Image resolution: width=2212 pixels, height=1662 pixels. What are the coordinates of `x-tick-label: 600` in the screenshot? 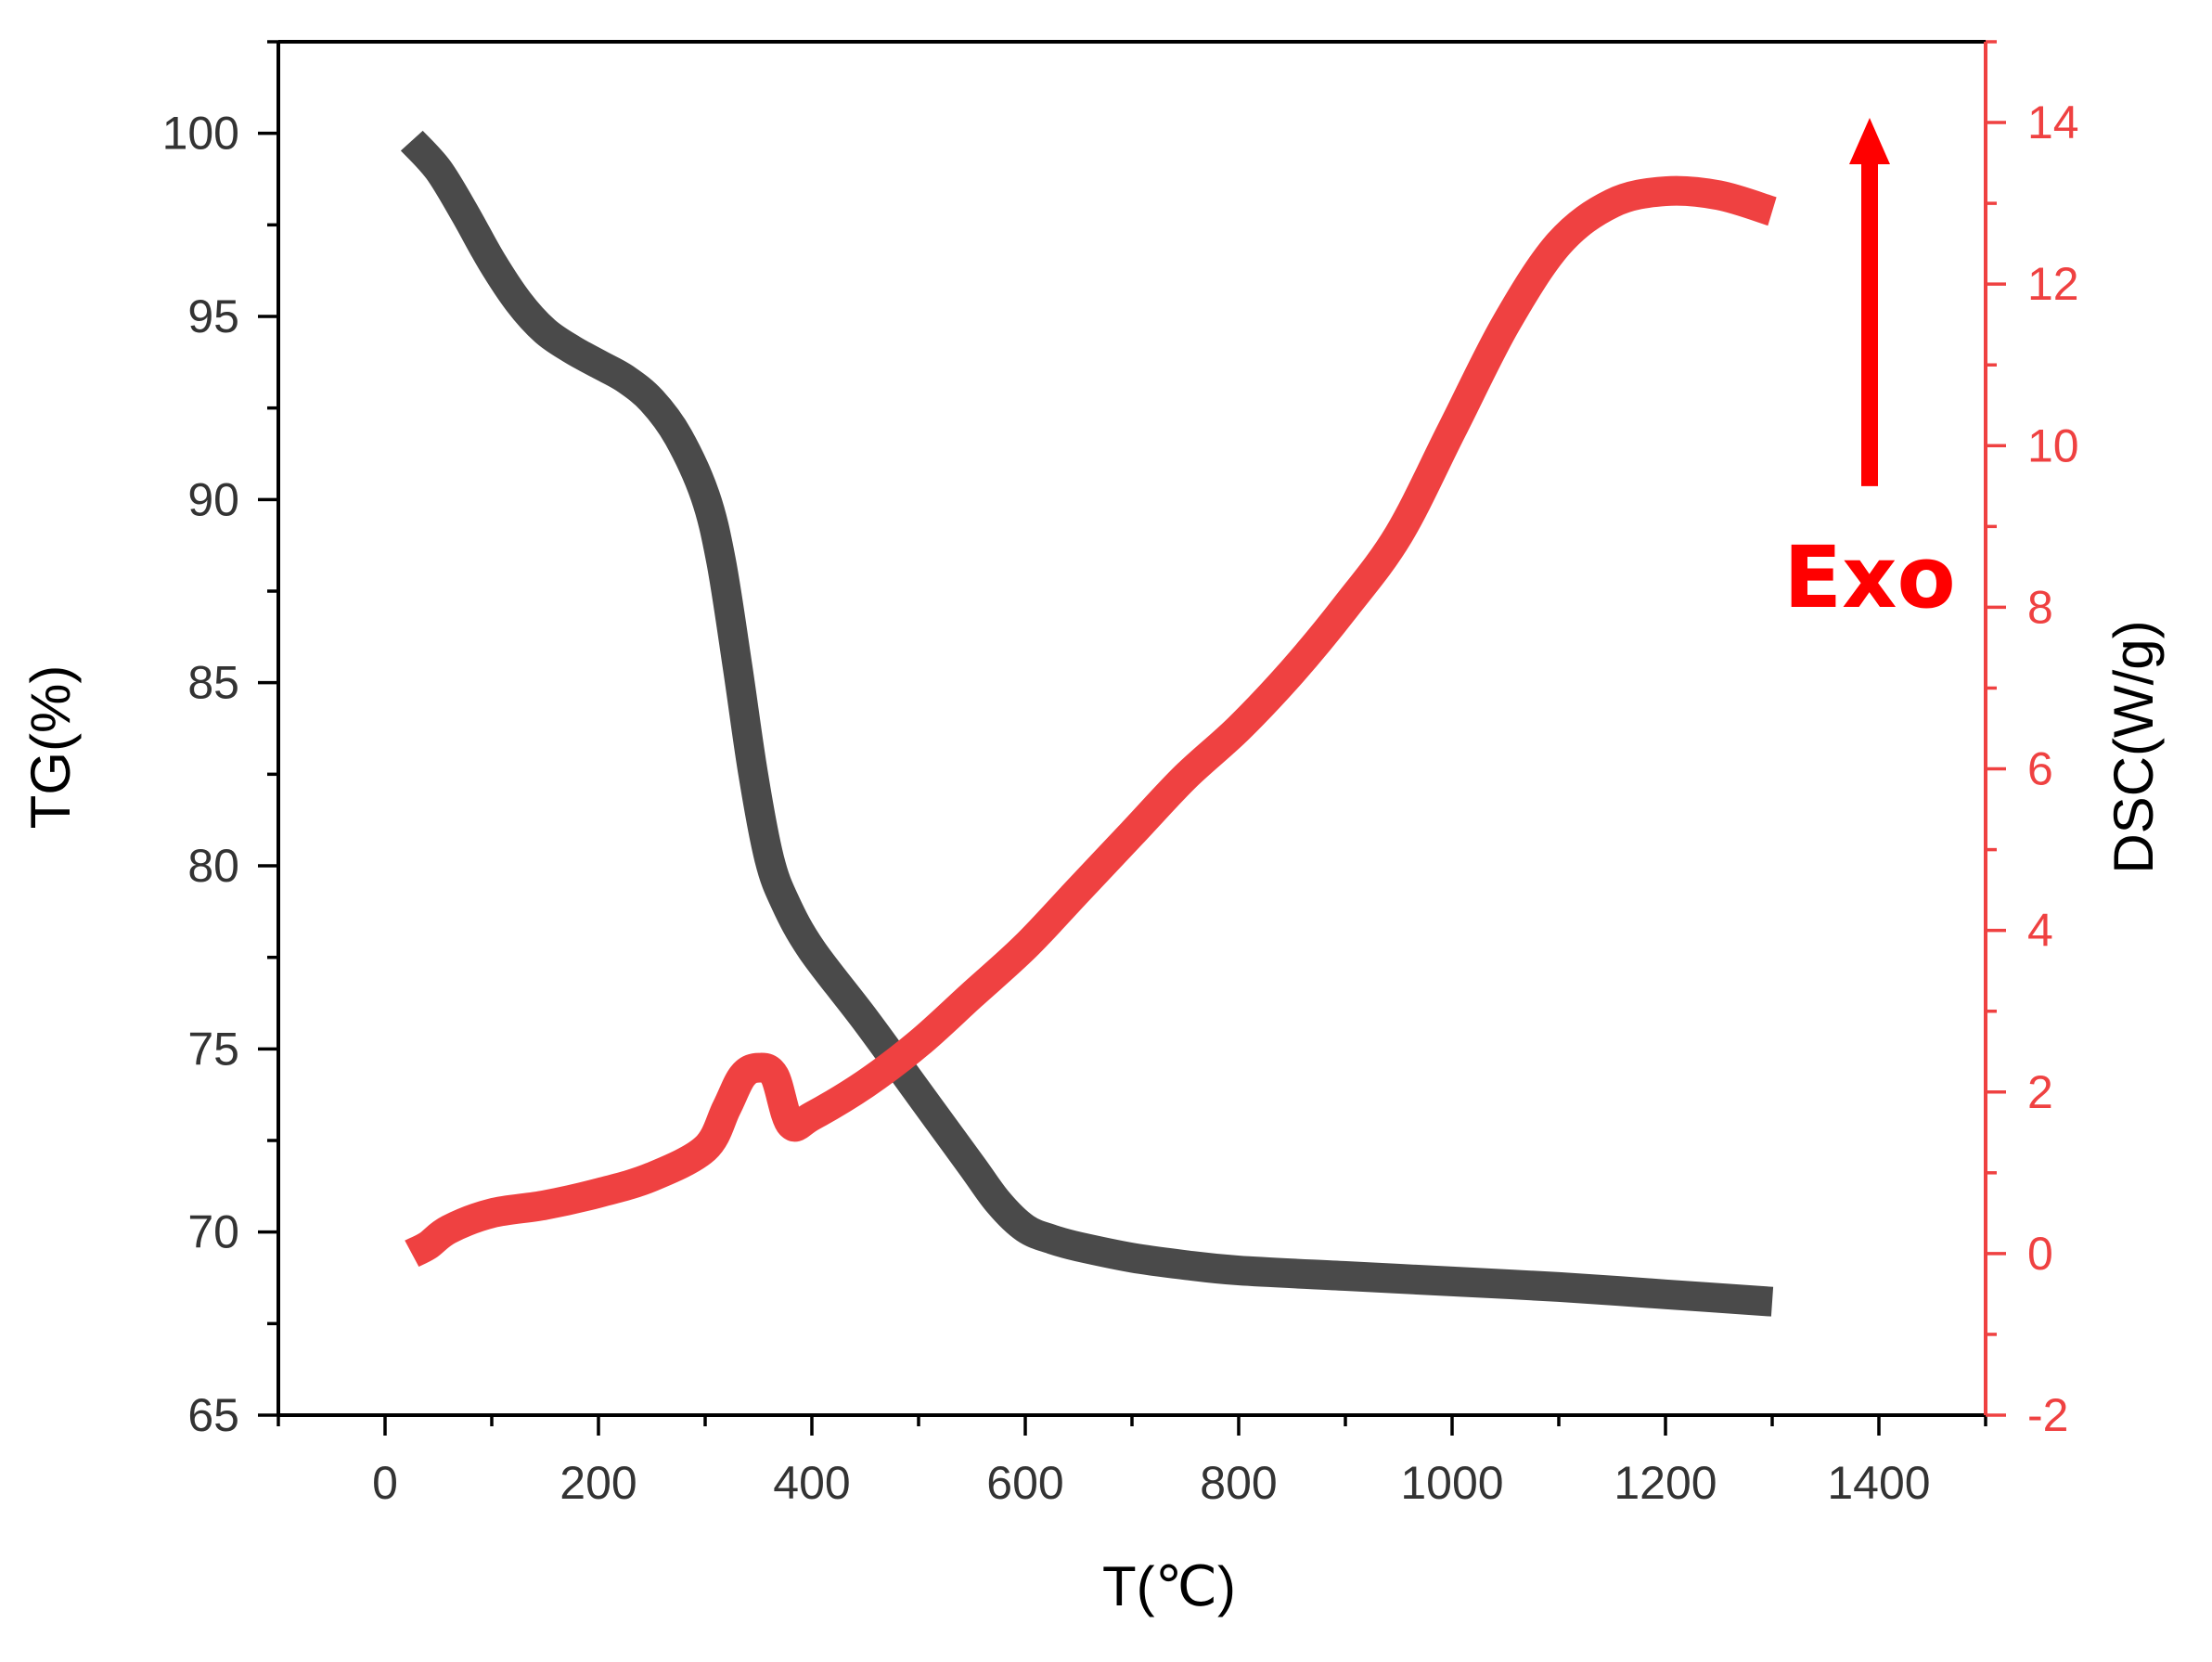 It's located at (1024, 1483).